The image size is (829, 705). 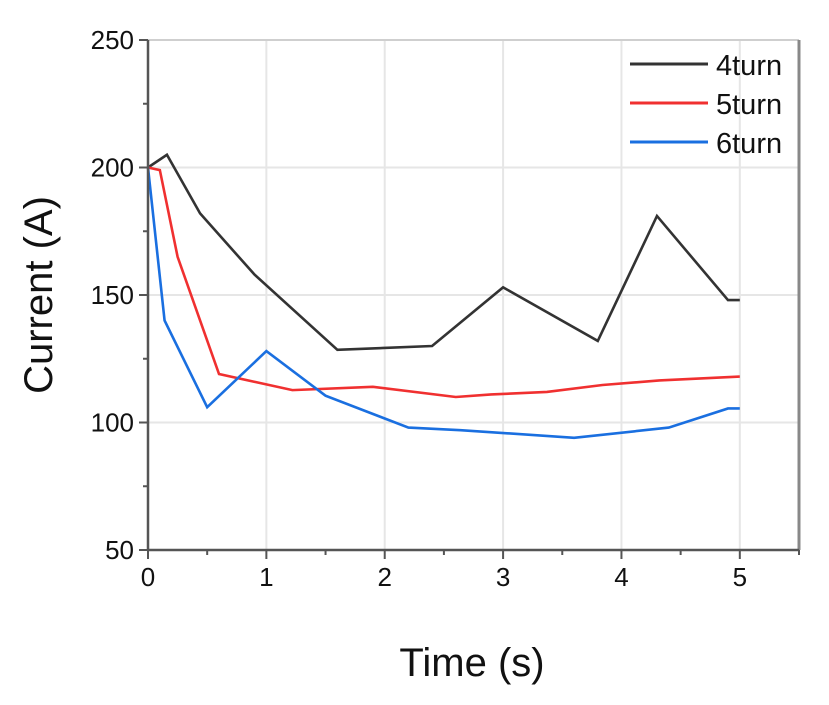 What do you see at coordinates (621, 577) in the screenshot?
I see `x-tick-label: 4` at bounding box center [621, 577].